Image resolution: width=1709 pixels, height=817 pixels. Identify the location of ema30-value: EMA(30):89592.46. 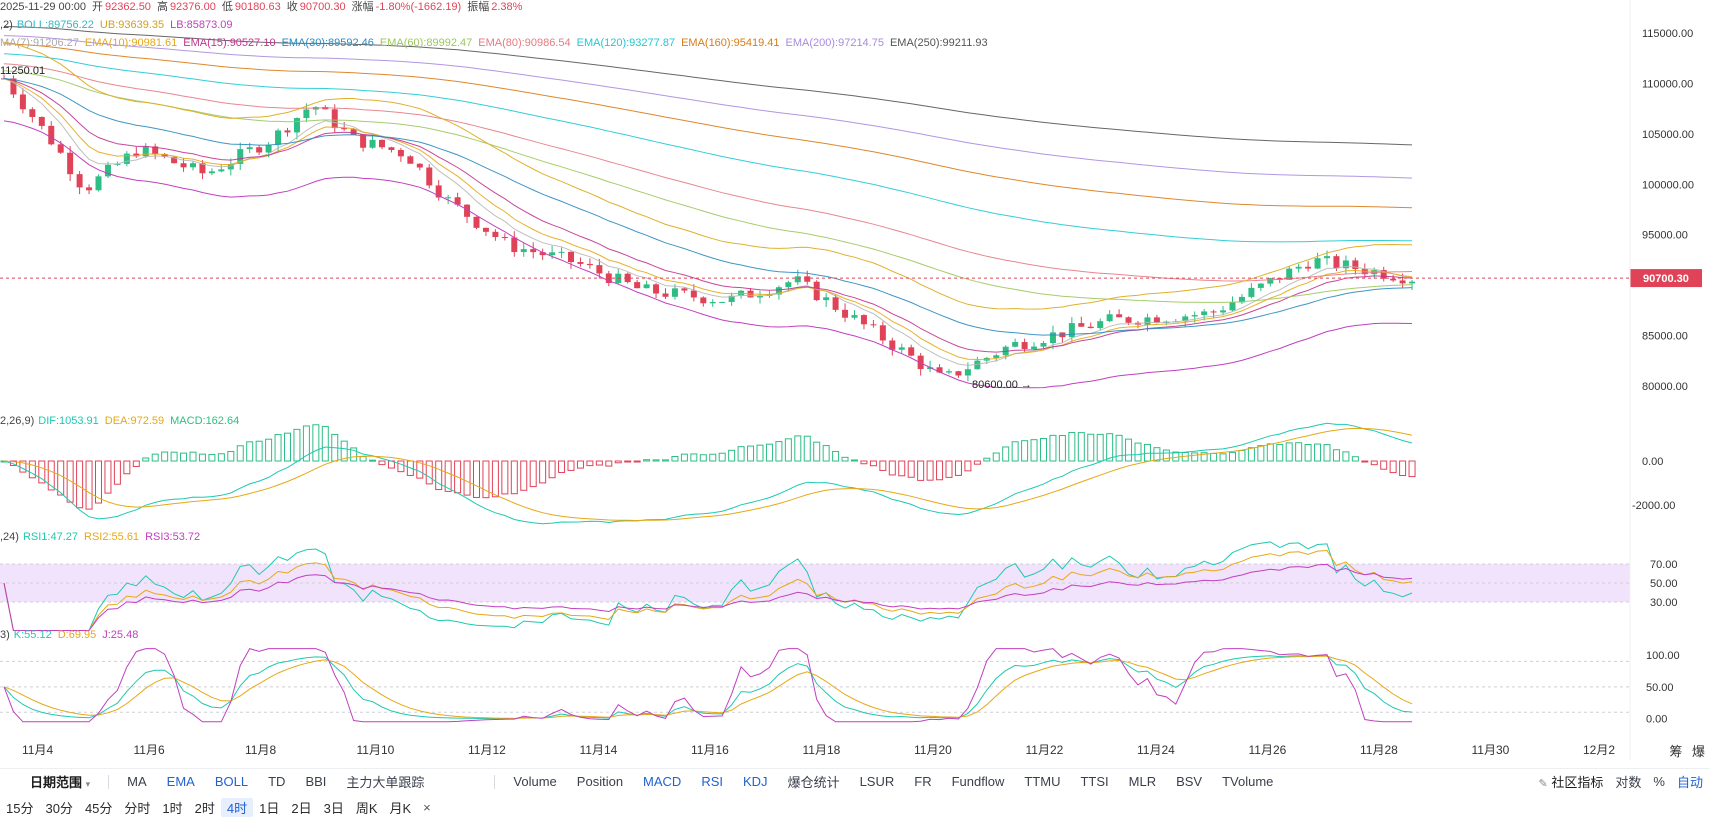
(327, 43).